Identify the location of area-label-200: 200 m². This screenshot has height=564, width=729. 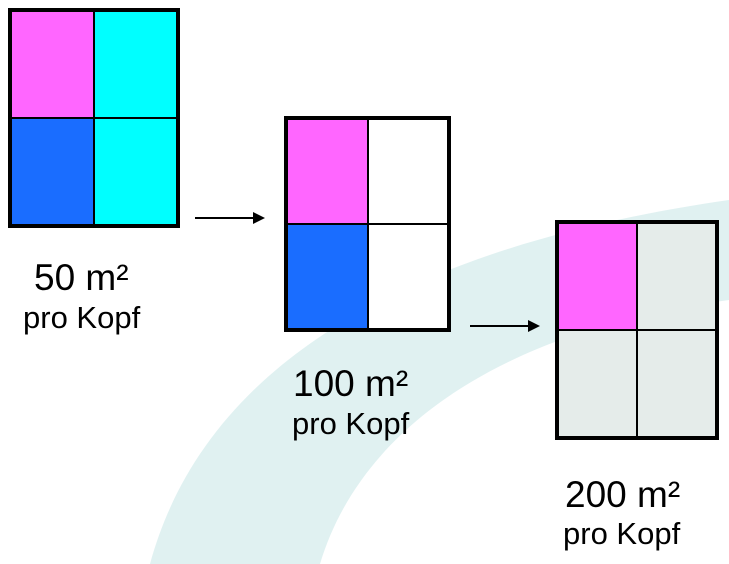
(623, 494).